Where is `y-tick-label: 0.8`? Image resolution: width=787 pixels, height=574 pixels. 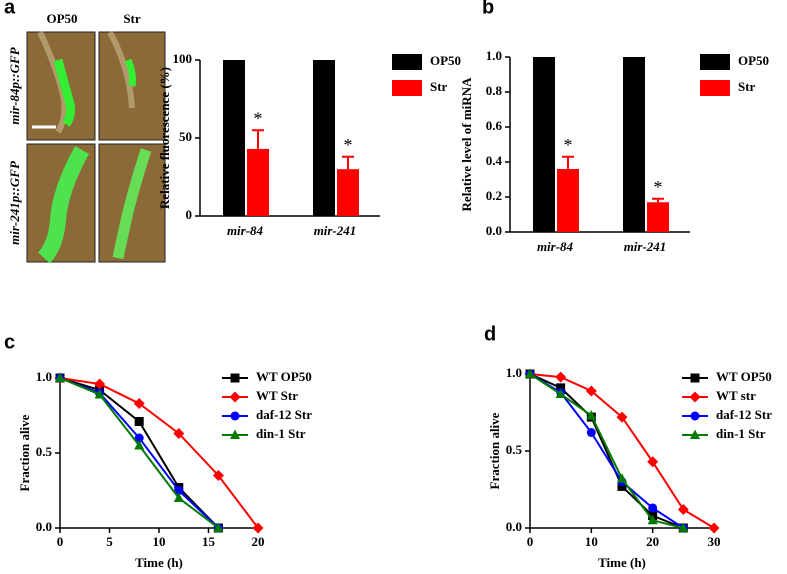
y-tick-label: 0.8 is located at coordinates (494, 90).